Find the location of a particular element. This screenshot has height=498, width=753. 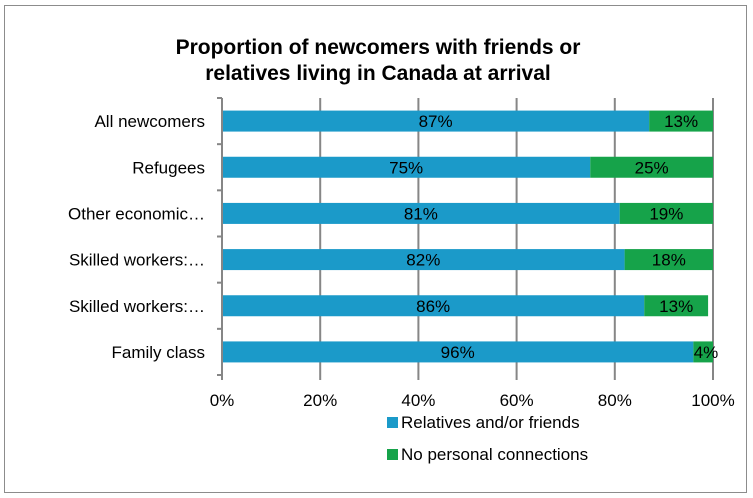

data-label: 87% is located at coordinates (436, 121).